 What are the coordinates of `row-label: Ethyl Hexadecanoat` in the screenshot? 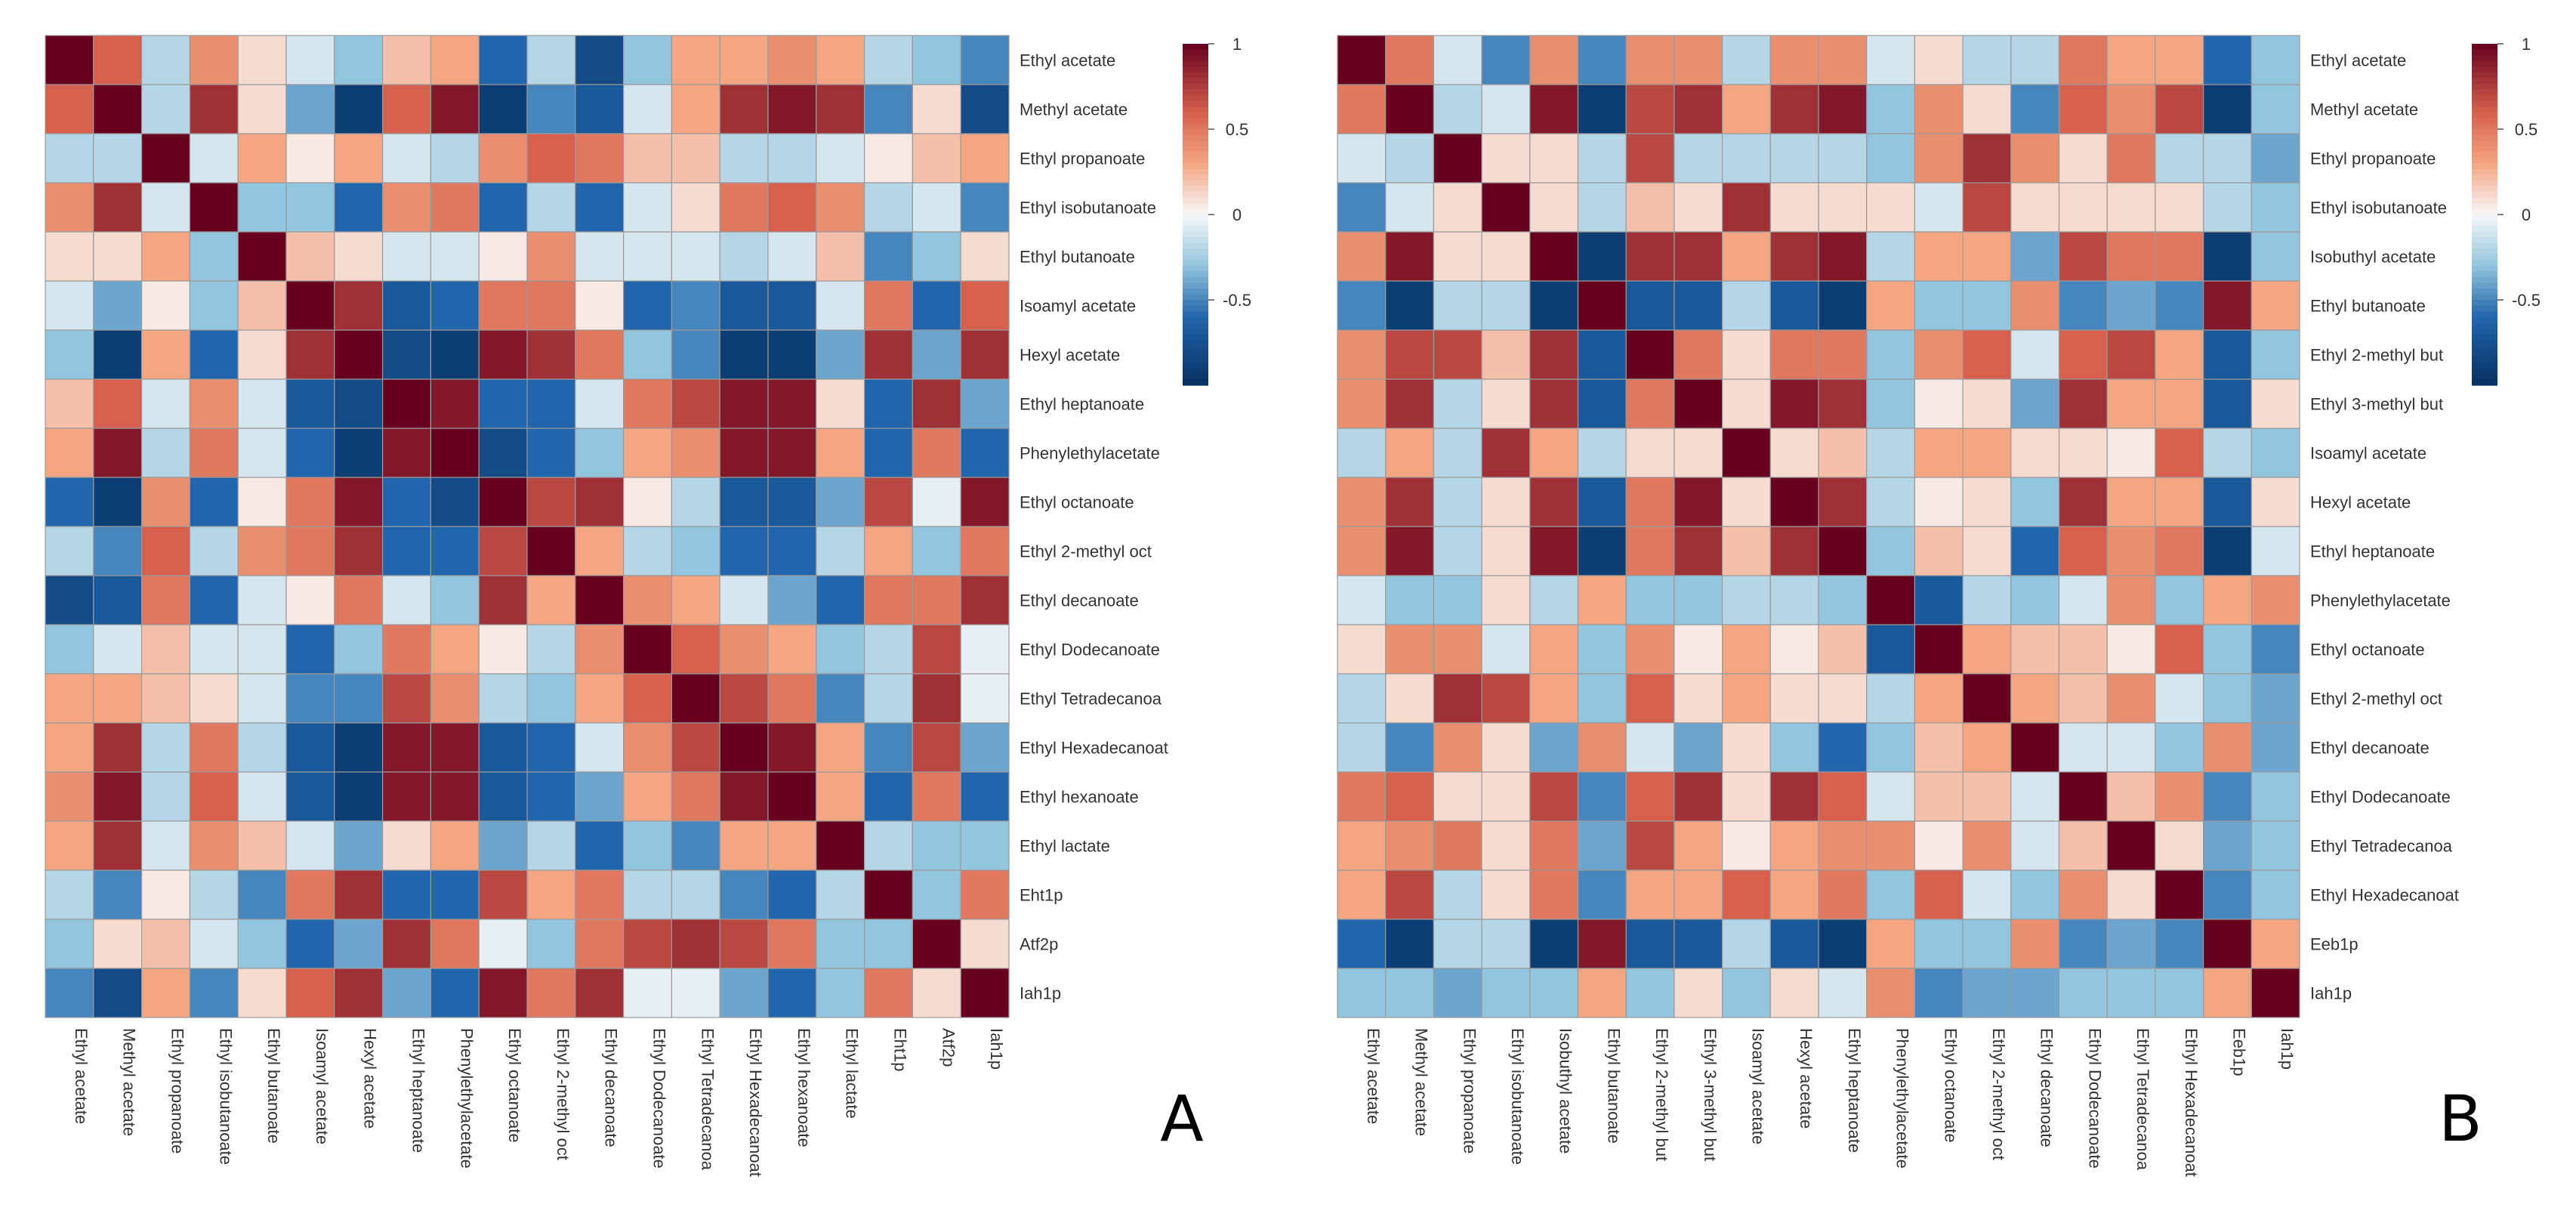 It's located at (2384, 895).